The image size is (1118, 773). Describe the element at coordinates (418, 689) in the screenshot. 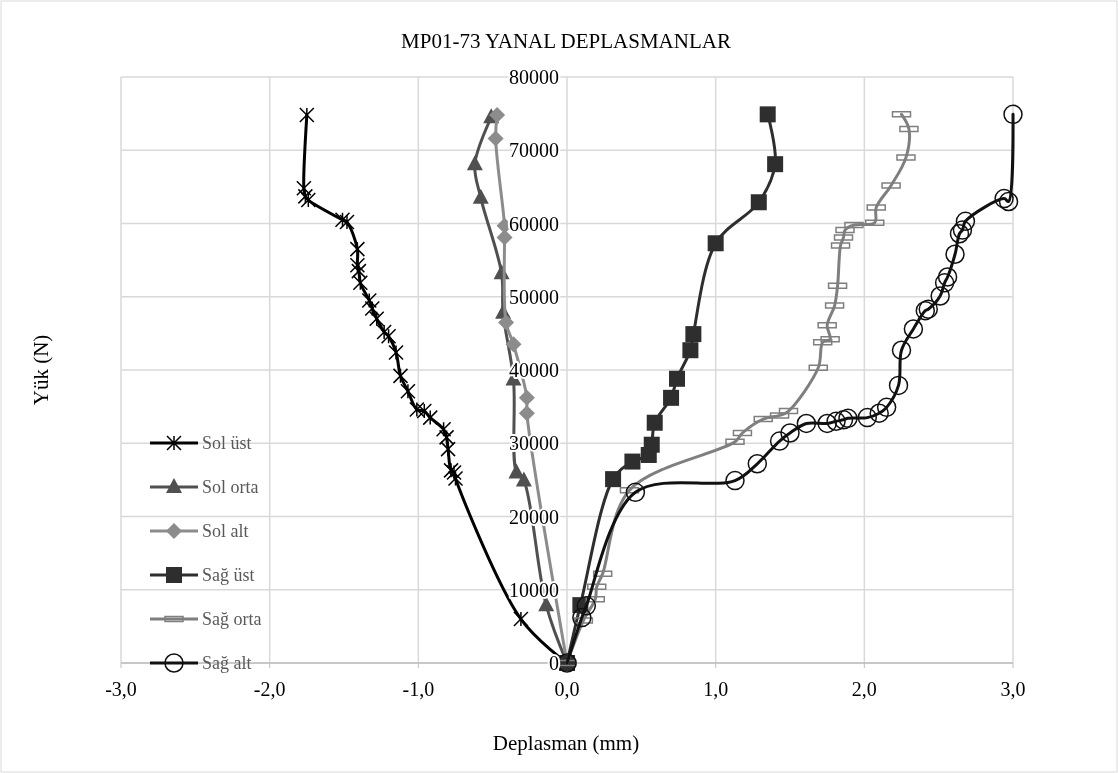

I see `x-tick-label: -1,0` at that location.